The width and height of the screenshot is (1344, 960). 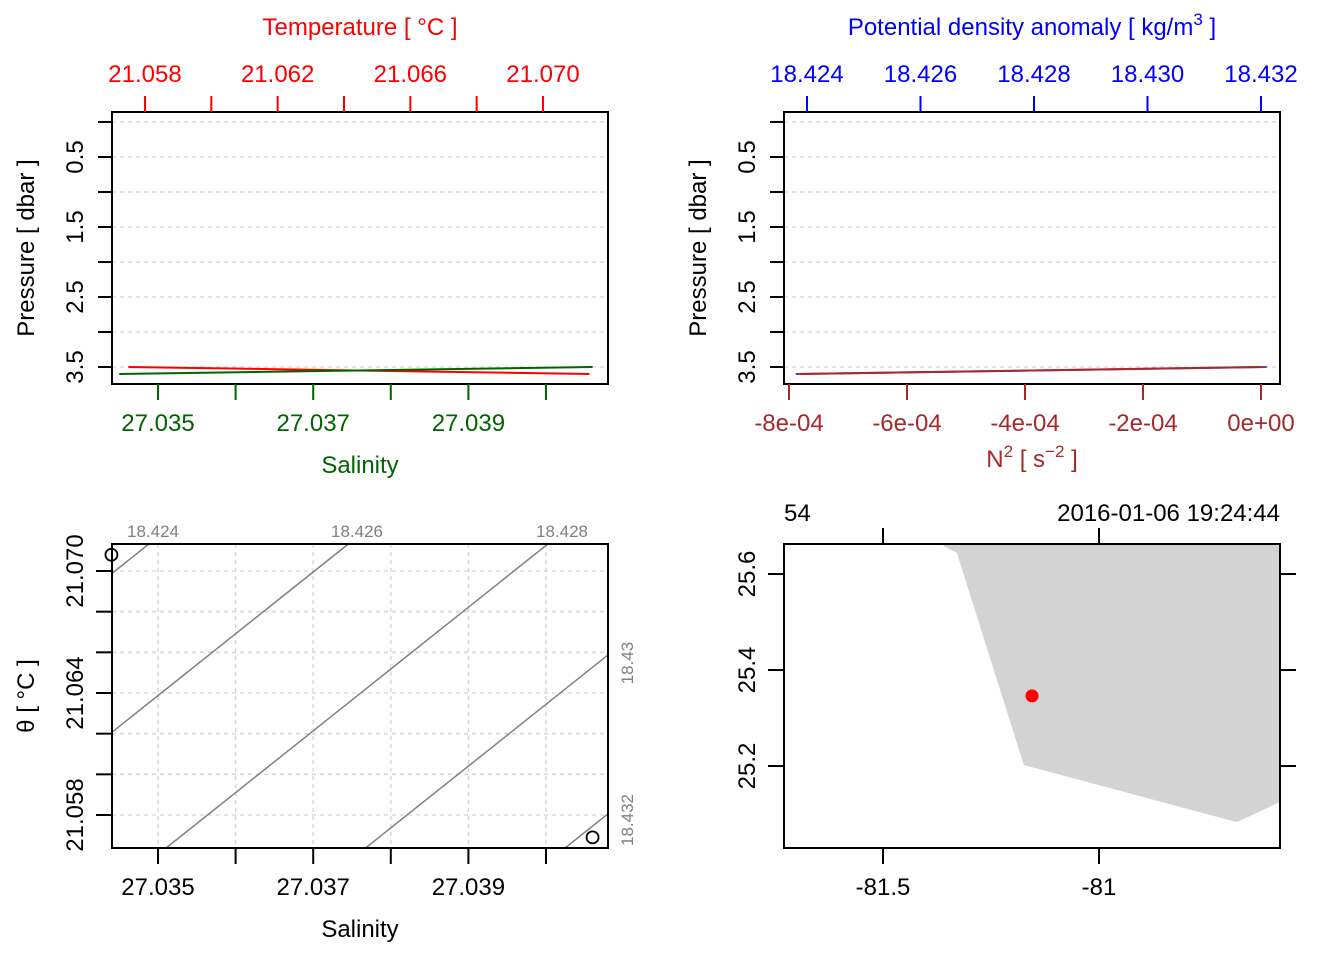 What do you see at coordinates (747, 574) in the screenshot?
I see `latitude-tick-label: 25.6` at bounding box center [747, 574].